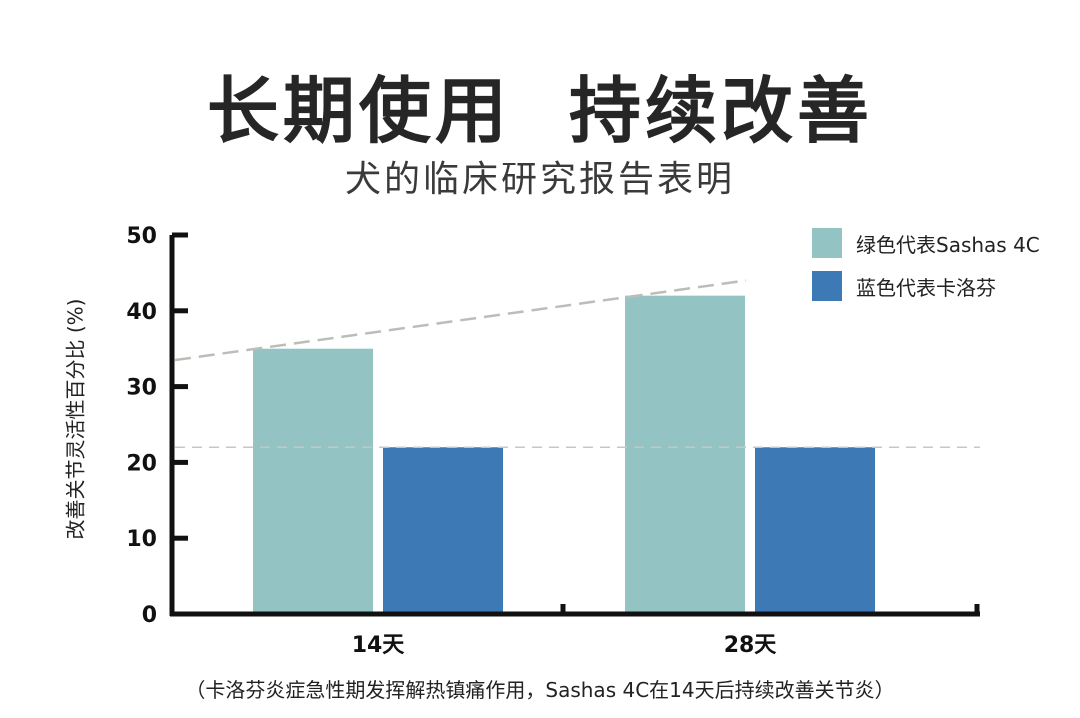 This screenshot has width=1080, height=718. I want to click on legend-label-carprofen: 蓝色代表卡洛芬, so click(926, 287).